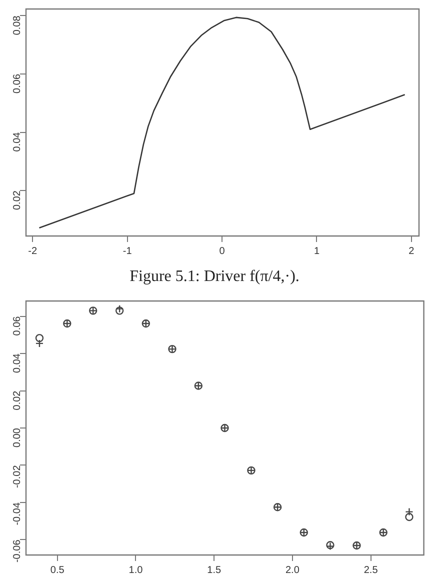 The width and height of the screenshot is (429, 581). I want to click on x-tick-label: -1, so click(127, 251).